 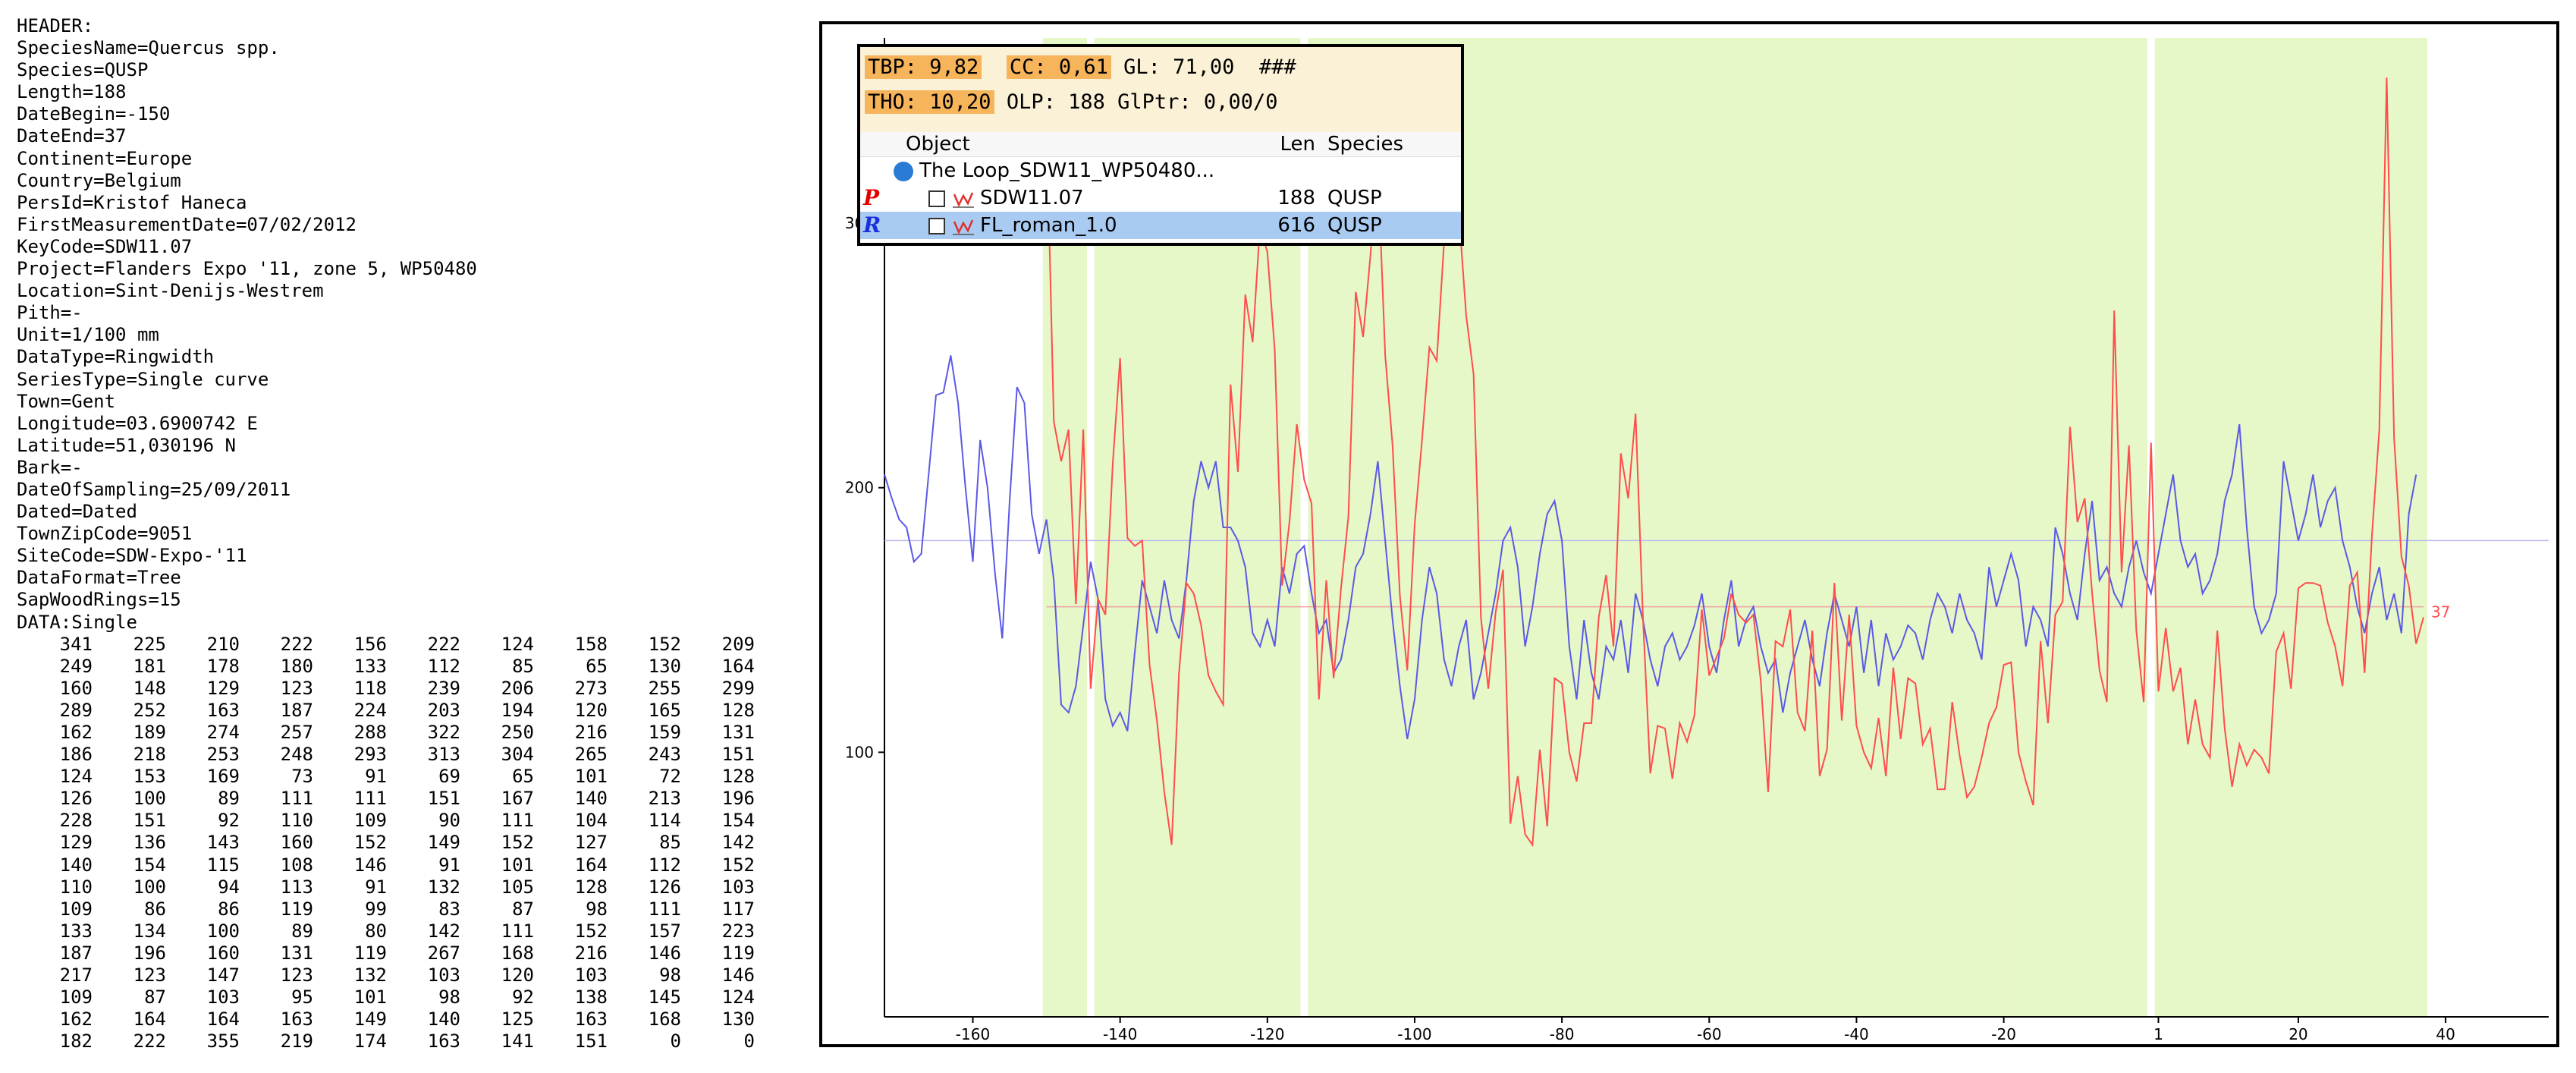 What do you see at coordinates (370, 710) in the screenshot?
I see `data-cell: 224` at bounding box center [370, 710].